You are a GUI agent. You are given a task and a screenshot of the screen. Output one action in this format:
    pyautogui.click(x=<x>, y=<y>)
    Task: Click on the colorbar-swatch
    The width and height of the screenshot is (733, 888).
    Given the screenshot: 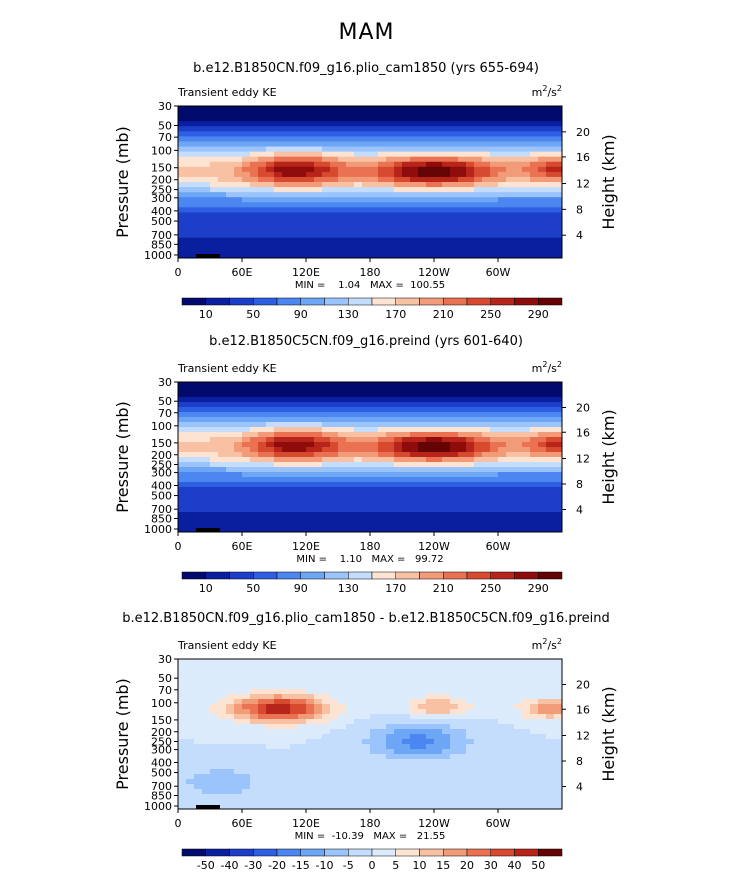 What is the action you would take?
    pyautogui.click(x=455, y=852)
    